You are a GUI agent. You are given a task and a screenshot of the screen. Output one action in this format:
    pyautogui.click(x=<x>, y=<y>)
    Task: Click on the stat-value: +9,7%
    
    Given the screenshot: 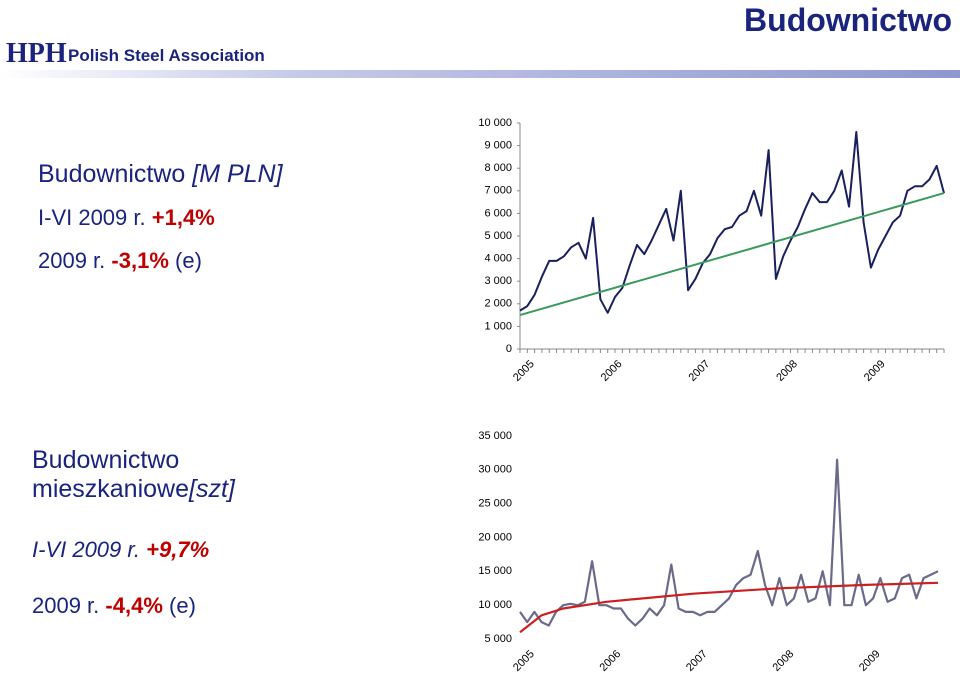 What is the action you would take?
    pyautogui.click(x=178, y=549)
    